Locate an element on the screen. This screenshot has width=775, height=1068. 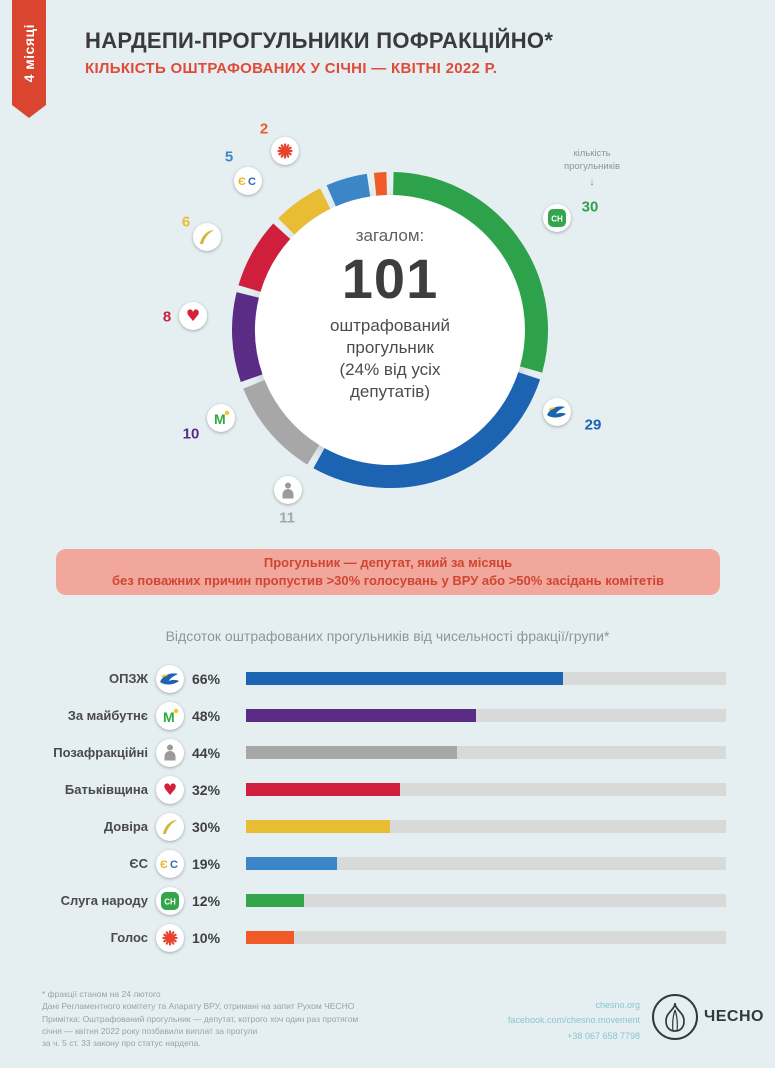
faction-label: Голос is located at coordinates (129, 937).